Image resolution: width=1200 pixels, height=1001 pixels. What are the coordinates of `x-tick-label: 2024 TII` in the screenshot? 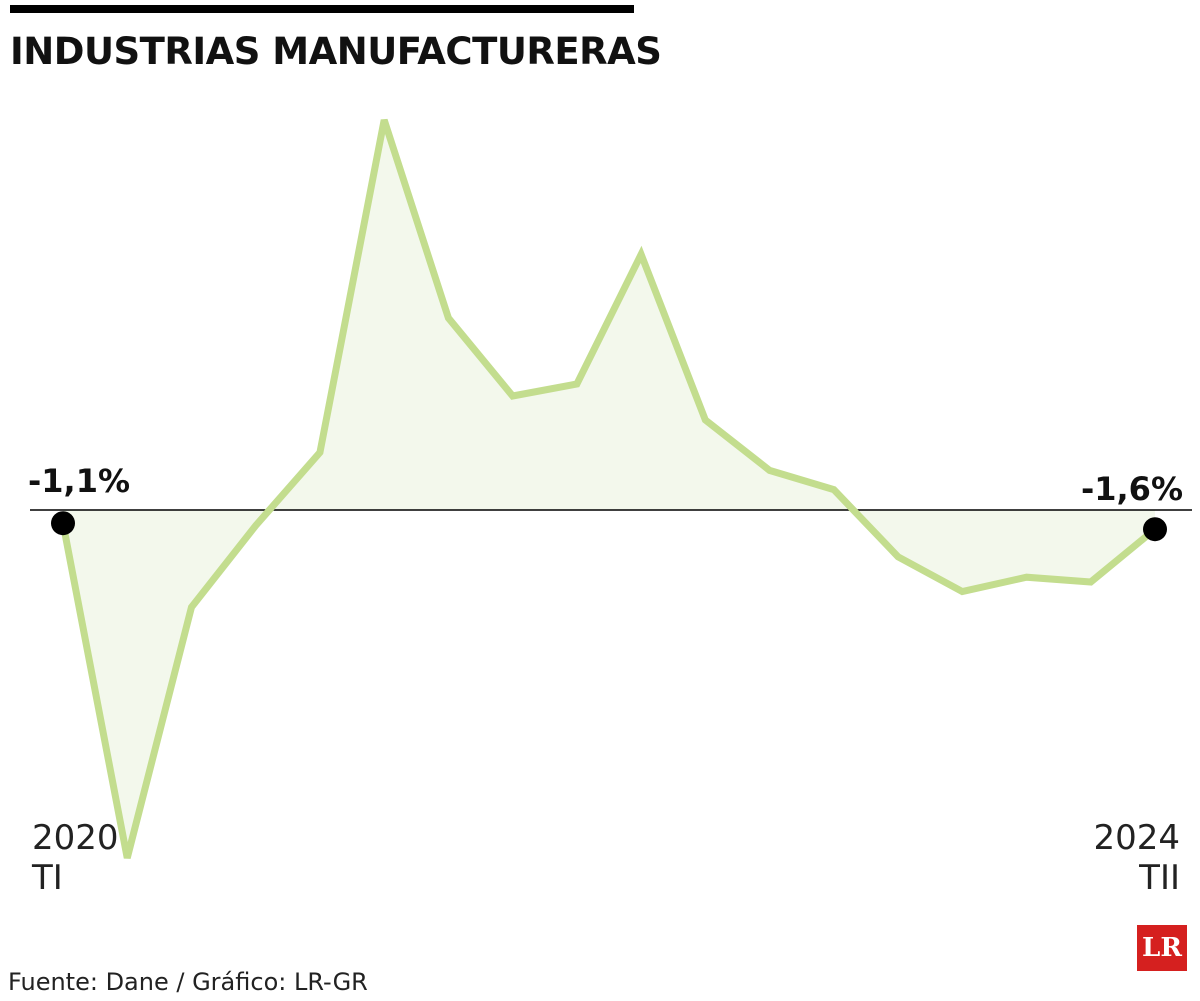 It's located at (1136, 858).